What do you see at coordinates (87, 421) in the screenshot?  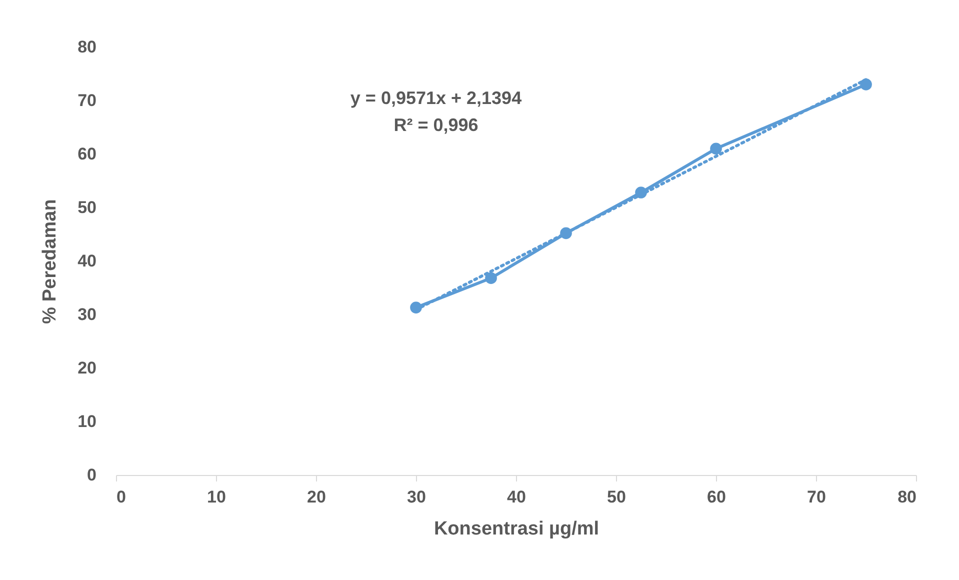 I see `y-tick-label: 10` at bounding box center [87, 421].